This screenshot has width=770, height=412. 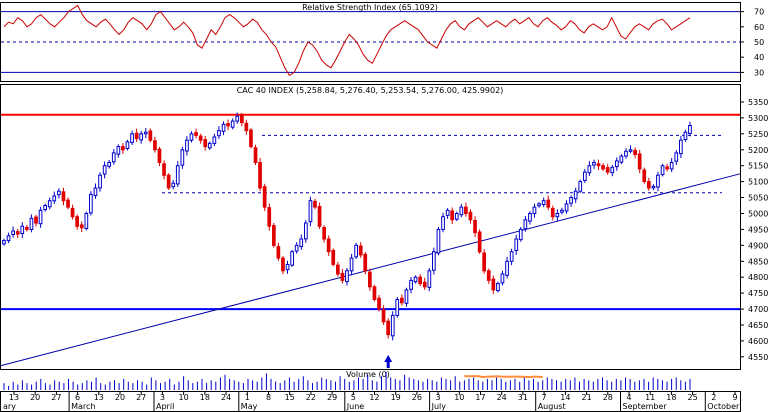 What do you see at coordinates (417, 397) in the screenshot?
I see `x-day-label: 26` at bounding box center [417, 397].